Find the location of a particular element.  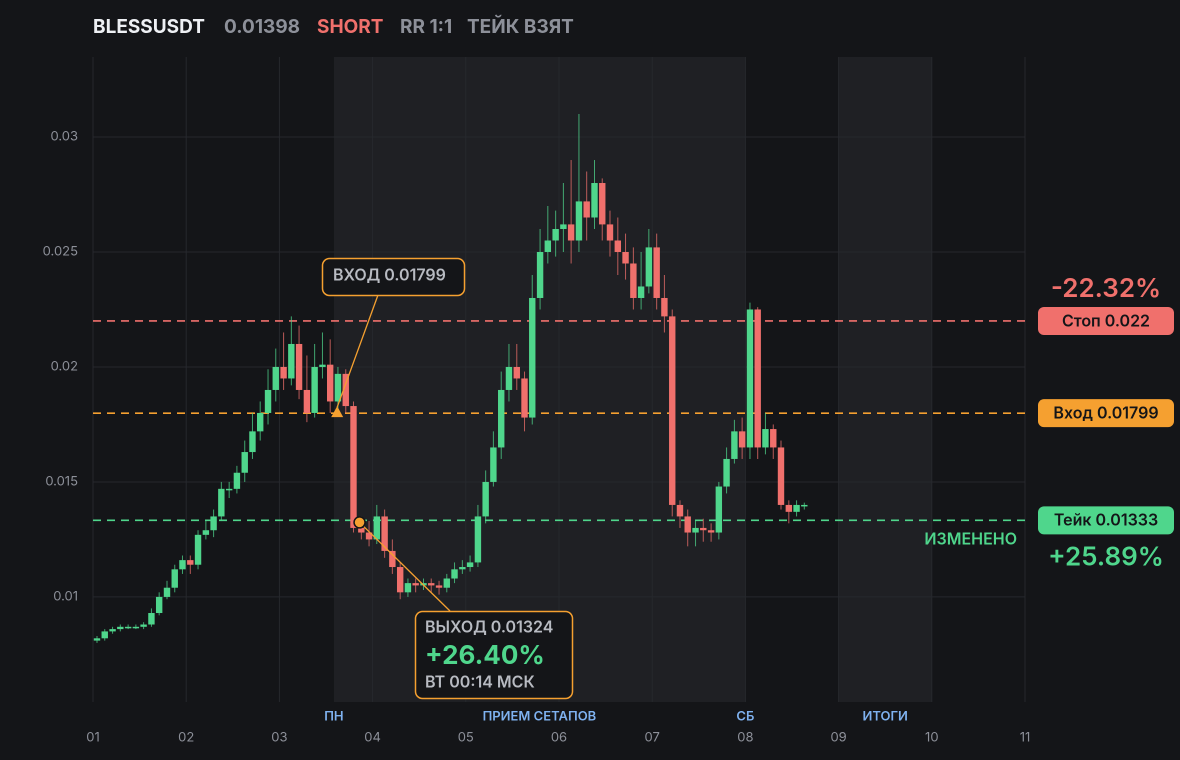

exit-callout is located at coordinates (494, 655).